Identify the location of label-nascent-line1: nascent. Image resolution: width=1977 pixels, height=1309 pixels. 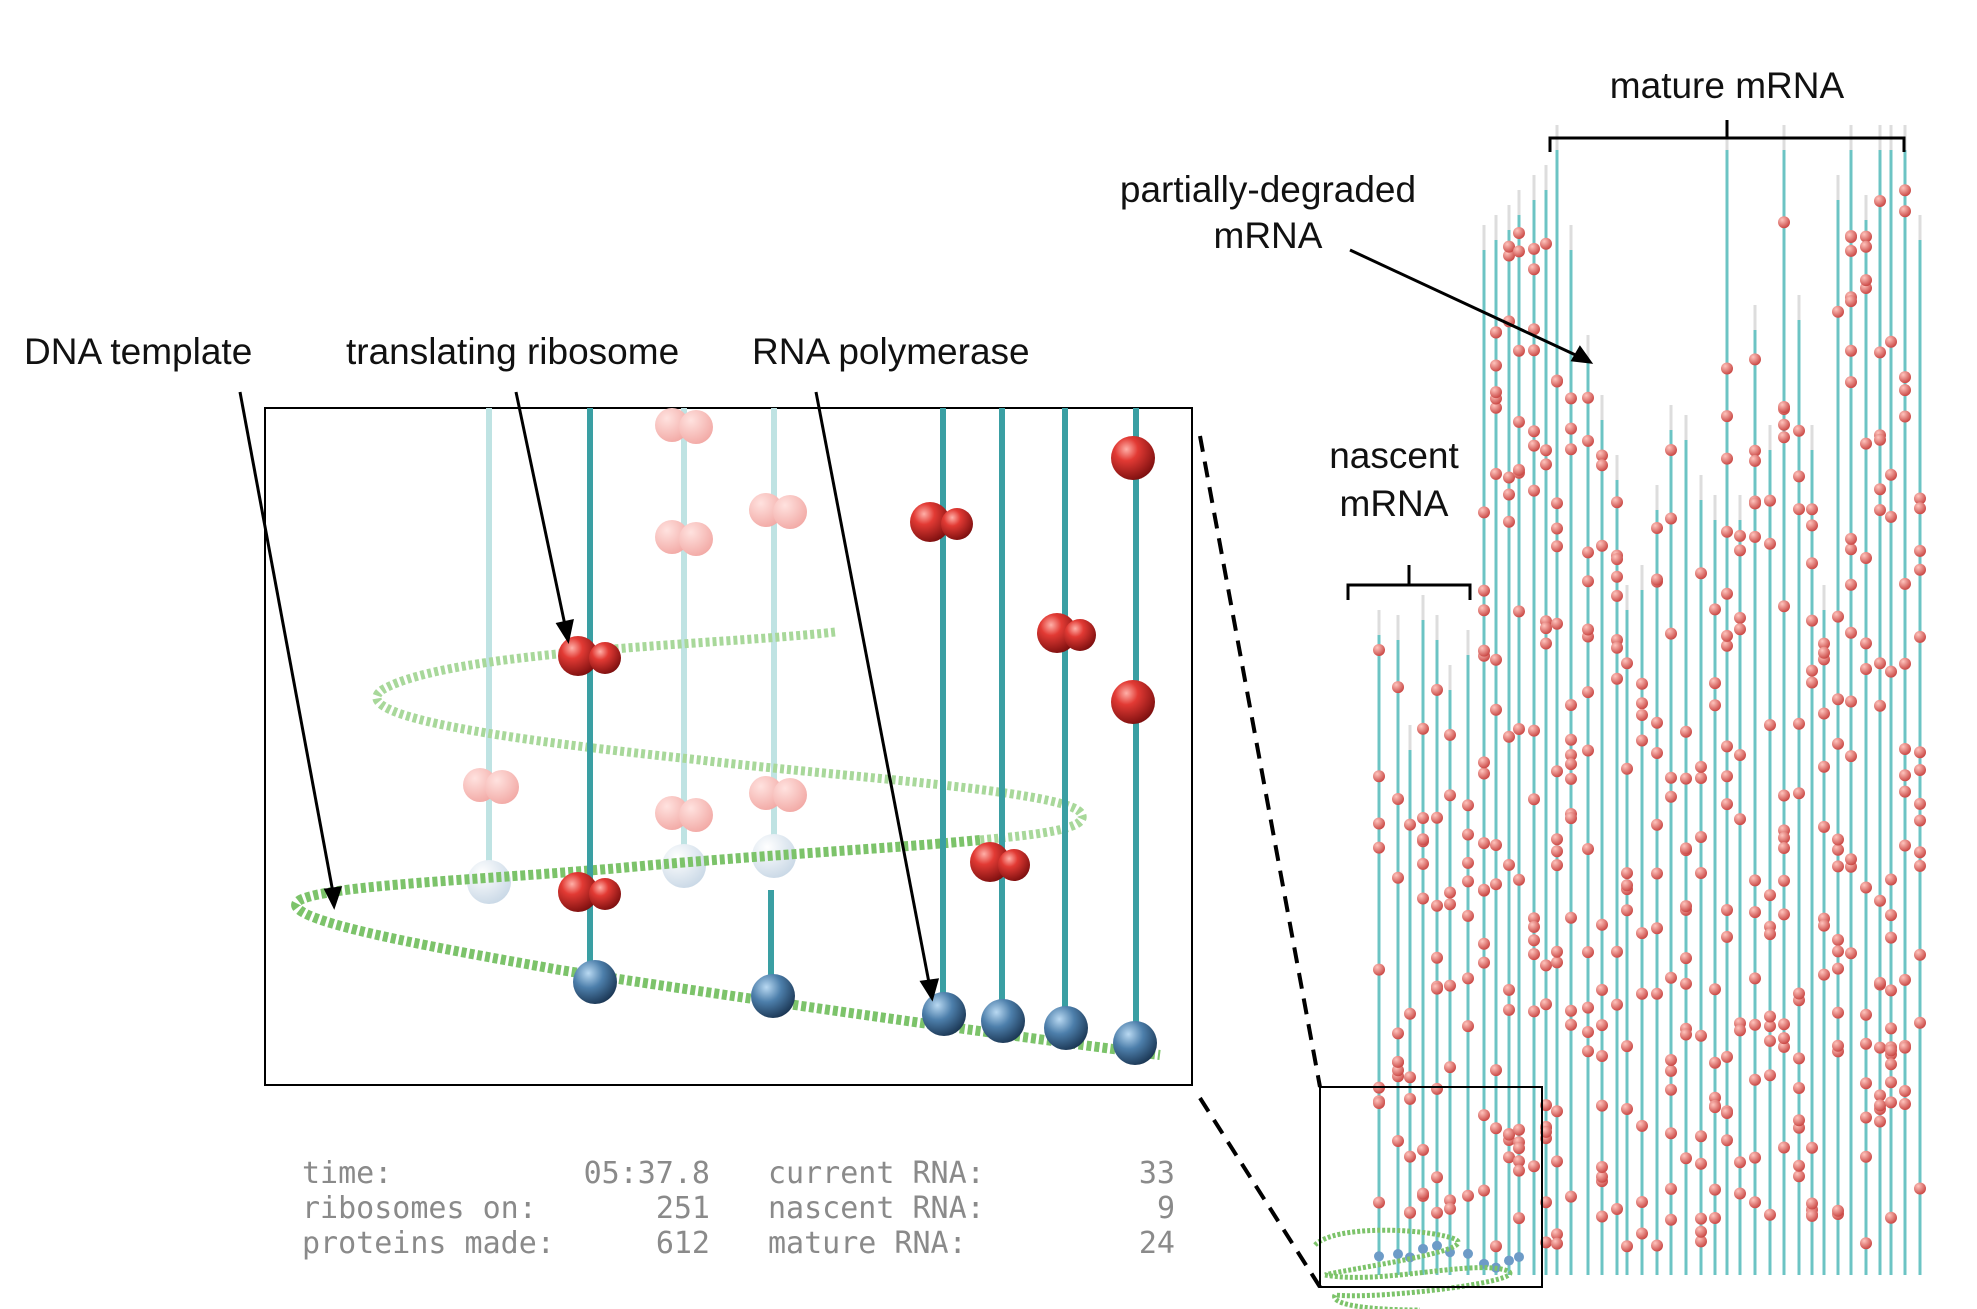
(1394, 455).